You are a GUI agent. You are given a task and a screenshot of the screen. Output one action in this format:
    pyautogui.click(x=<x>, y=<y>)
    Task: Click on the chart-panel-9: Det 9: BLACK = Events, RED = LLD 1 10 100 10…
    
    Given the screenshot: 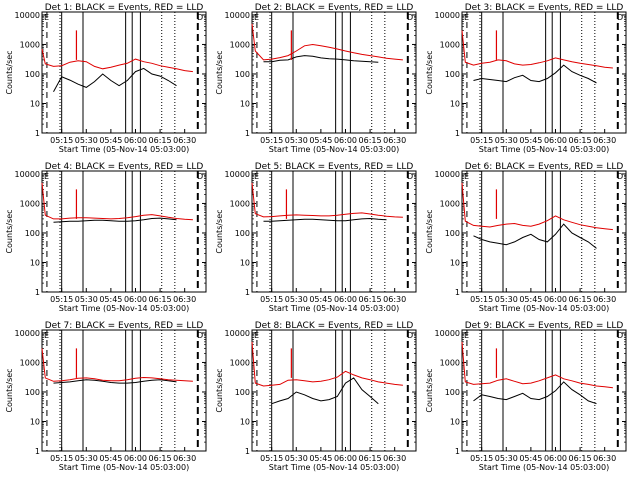 What is the action you would take?
    pyautogui.click(x=526, y=396)
    